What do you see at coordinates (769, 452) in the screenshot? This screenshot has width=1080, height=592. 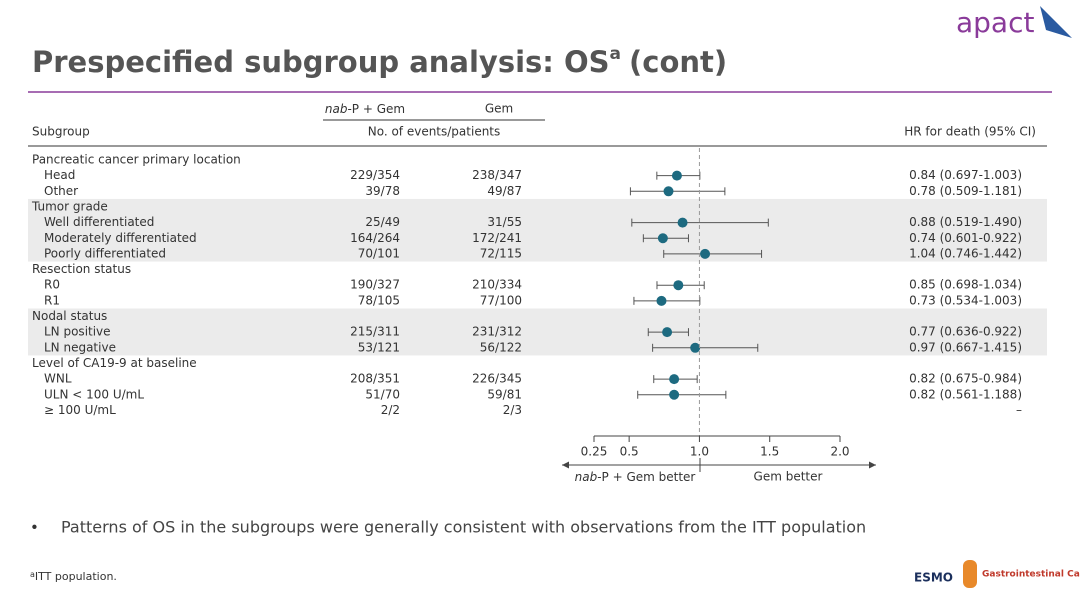 I see `x-tick-label: 1.5` at bounding box center [769, 452].